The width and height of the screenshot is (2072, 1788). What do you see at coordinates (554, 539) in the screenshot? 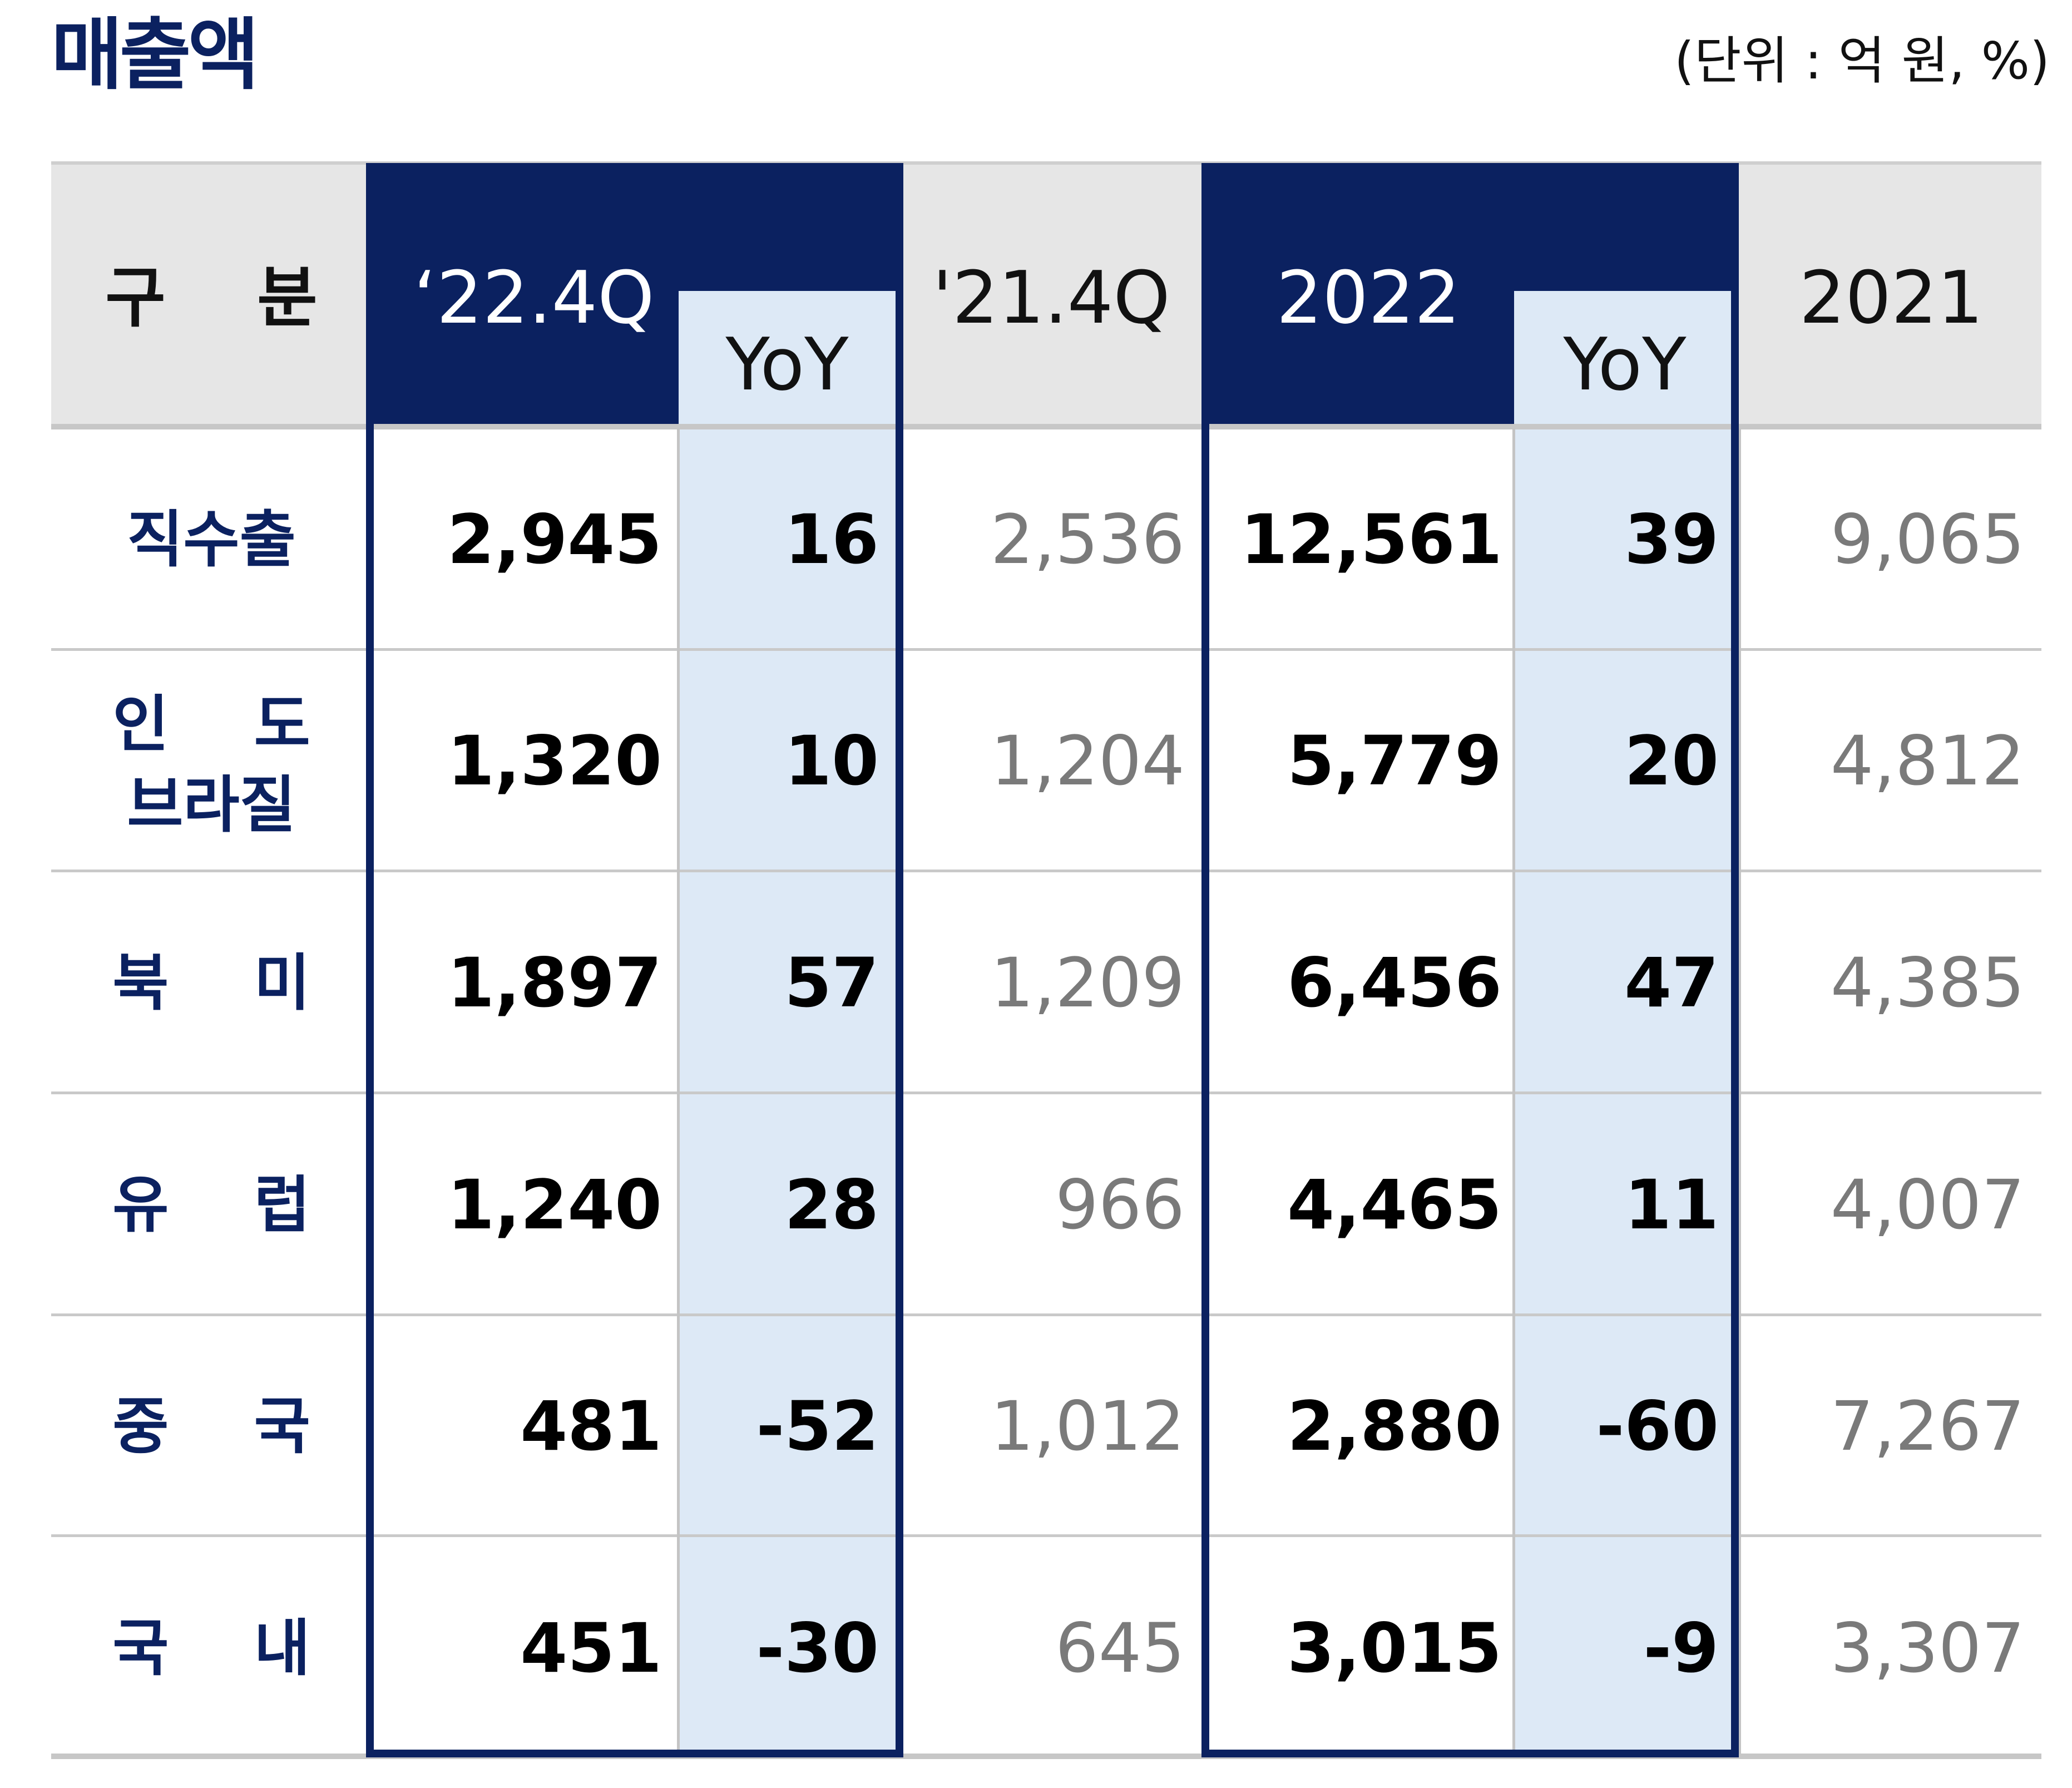
I see `cell-q4-2022: 2,945` at bounding box center [554, 539].